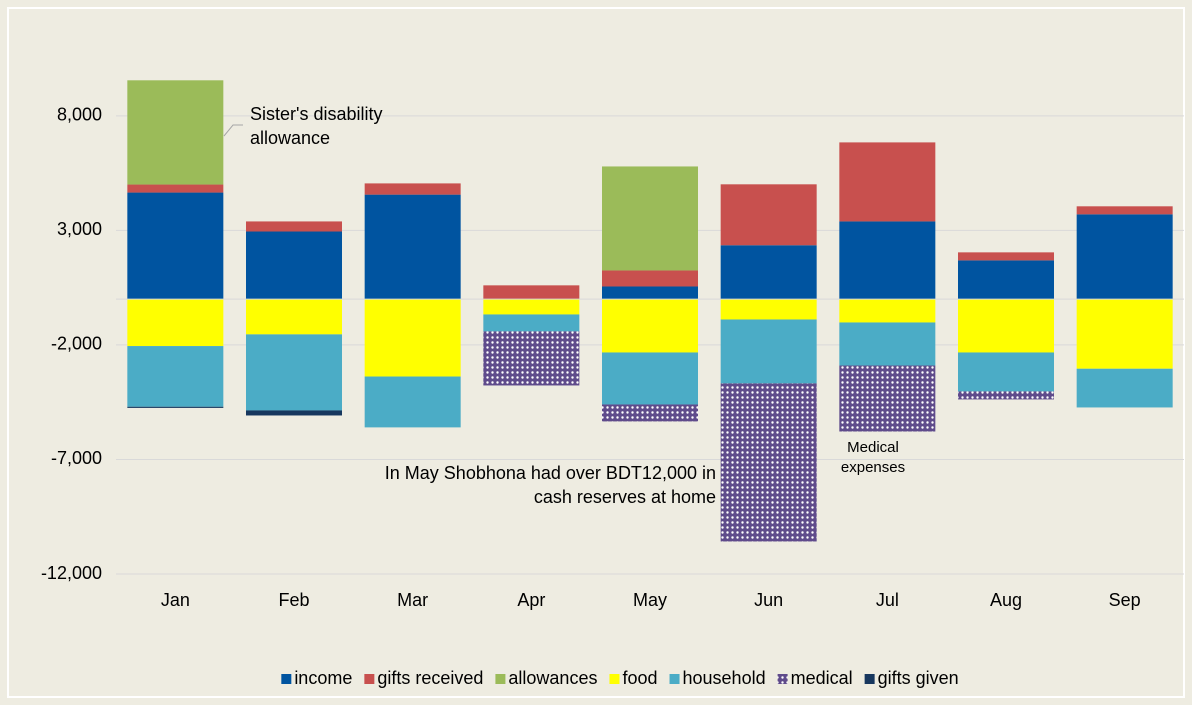 The image size is (1192, 705). Describe the element at coordinates (233, 130) in the screenshot. I see `annotation-leader` at that location.